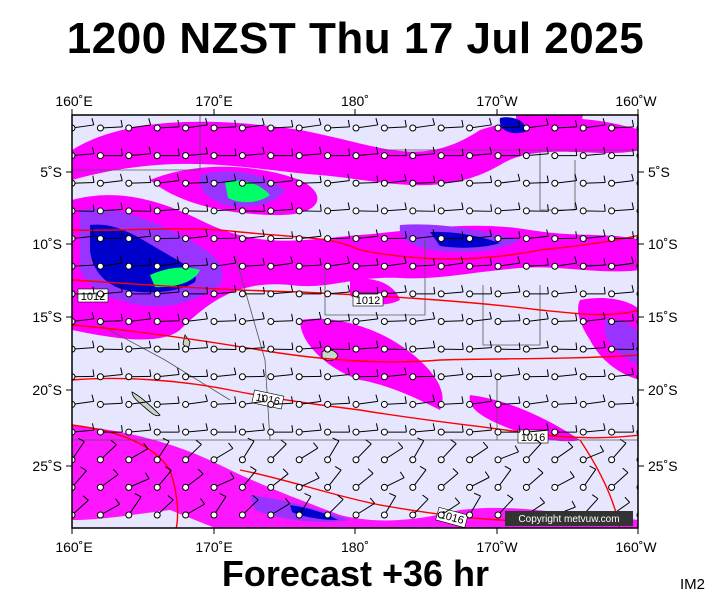  I want to click on lat-label: 20˚S, so click(47, 390).